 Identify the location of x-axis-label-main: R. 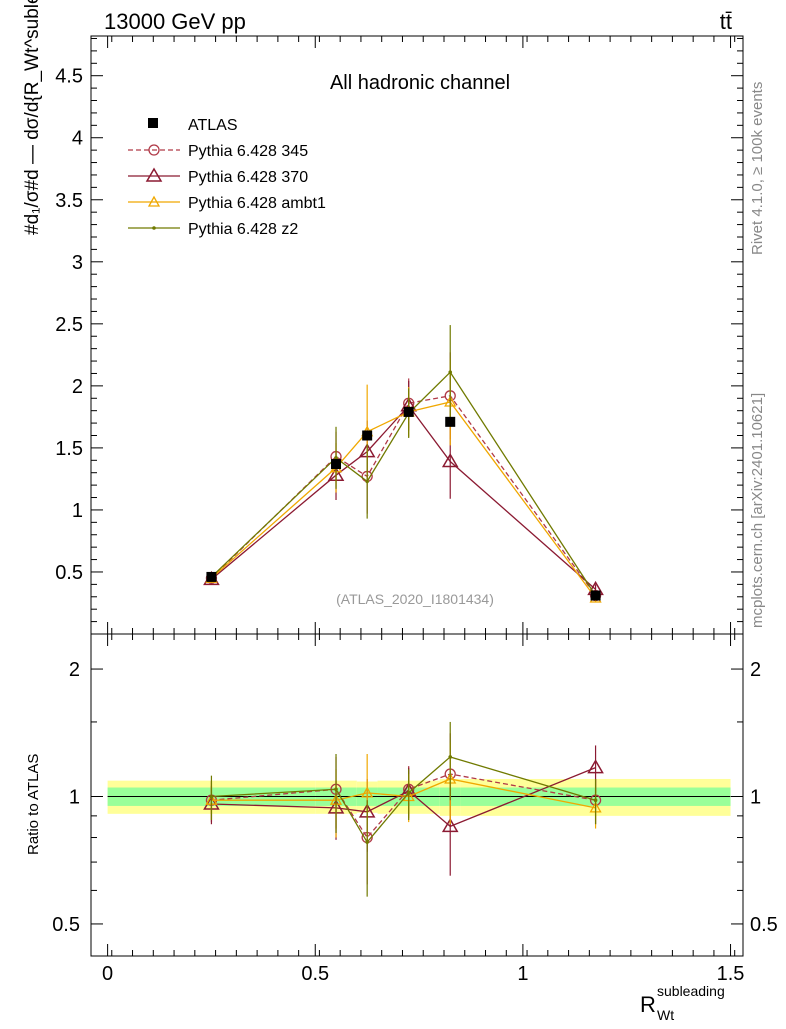
(648, 1004).